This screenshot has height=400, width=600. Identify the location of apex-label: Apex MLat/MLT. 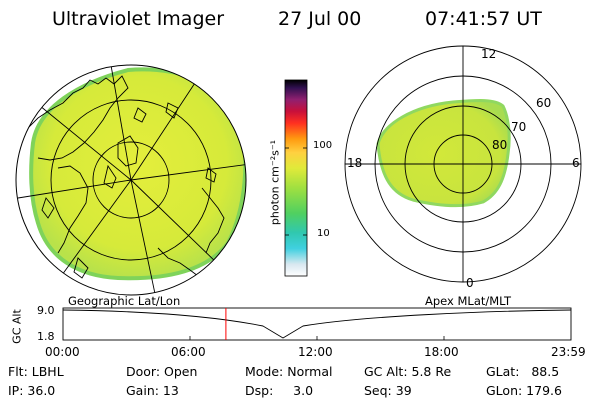
(468, 301).